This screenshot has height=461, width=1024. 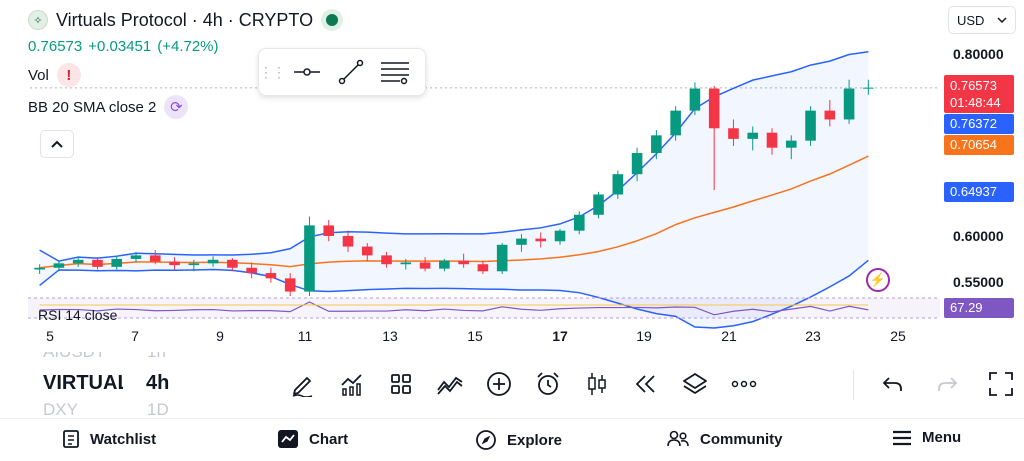 What do you see at coordinates (978, 236) in the screenshot?
I see `price-axis-tick: 0.60000` at bounding box center [978, 236].